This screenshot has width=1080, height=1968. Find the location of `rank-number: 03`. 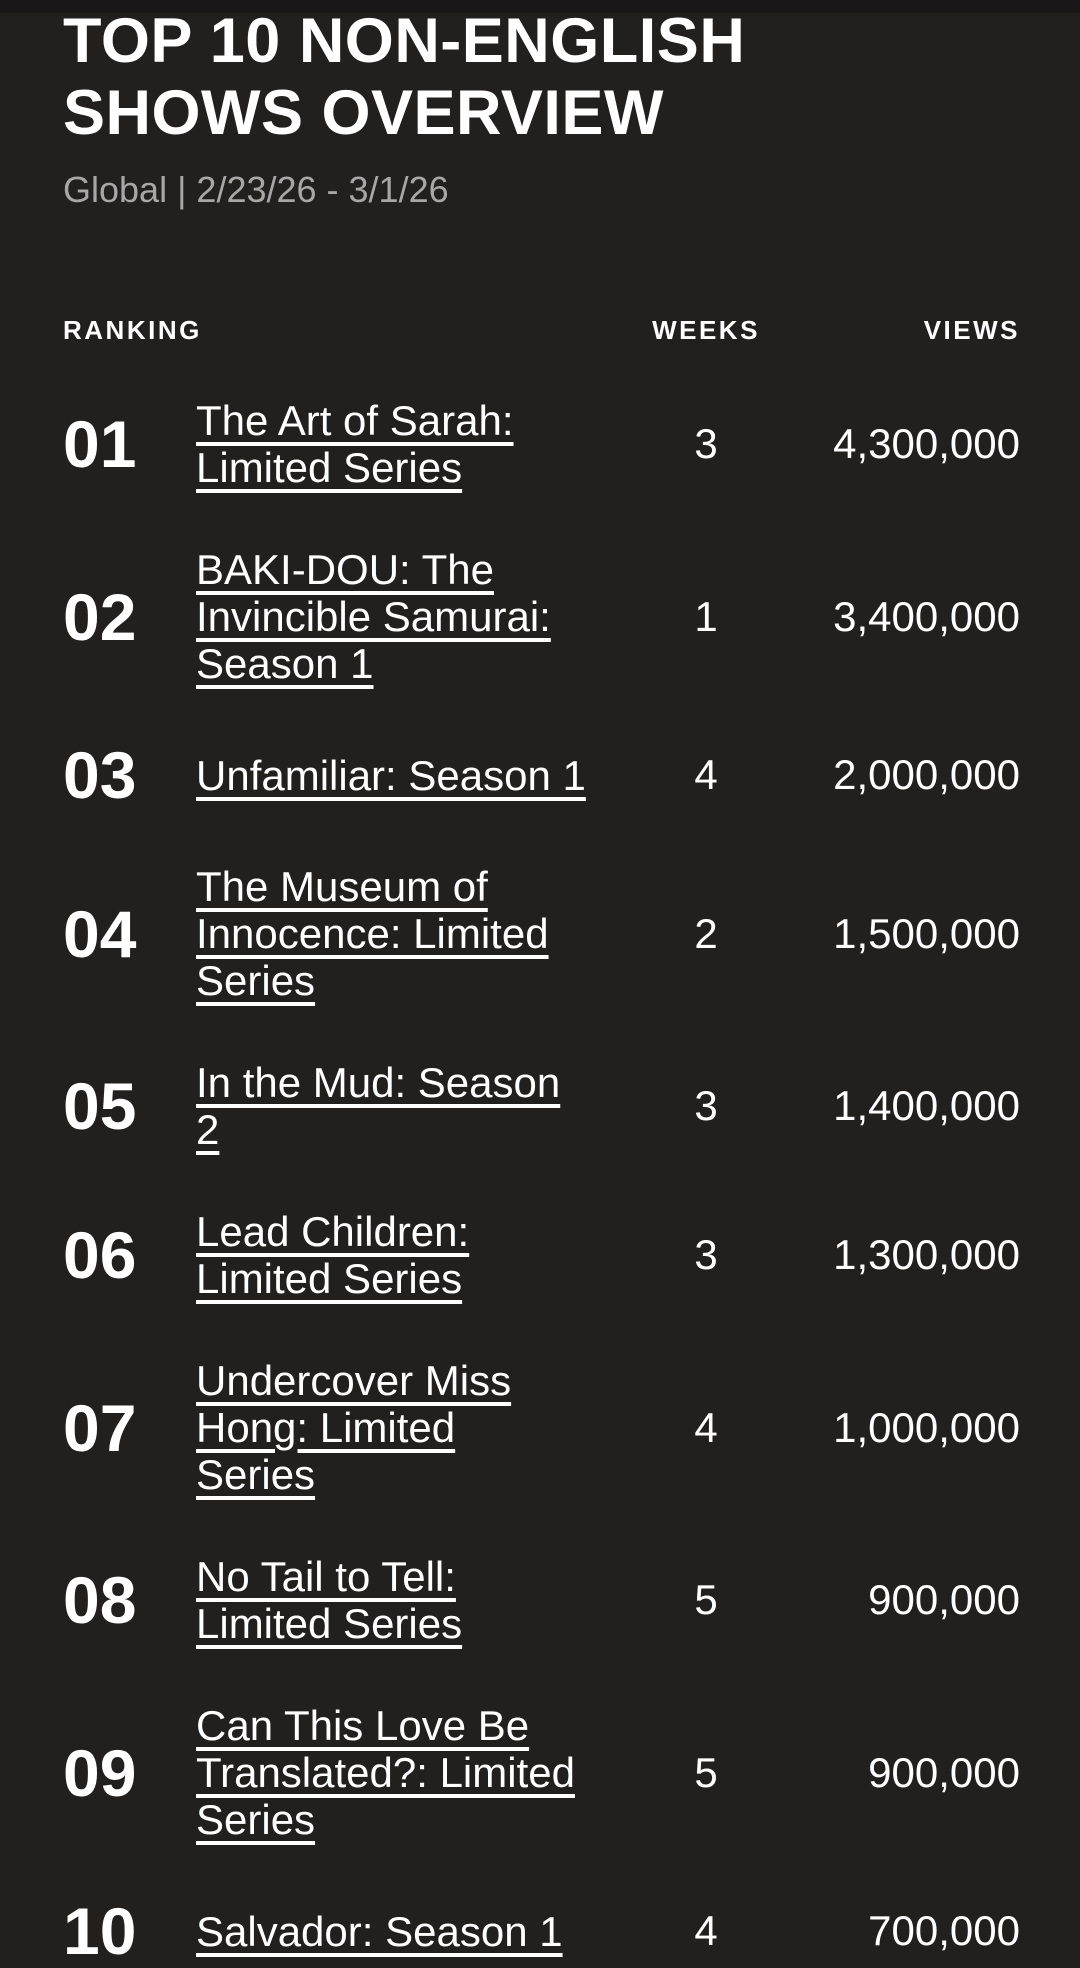

rank-number: 03 is located at coordinates (100, 775).